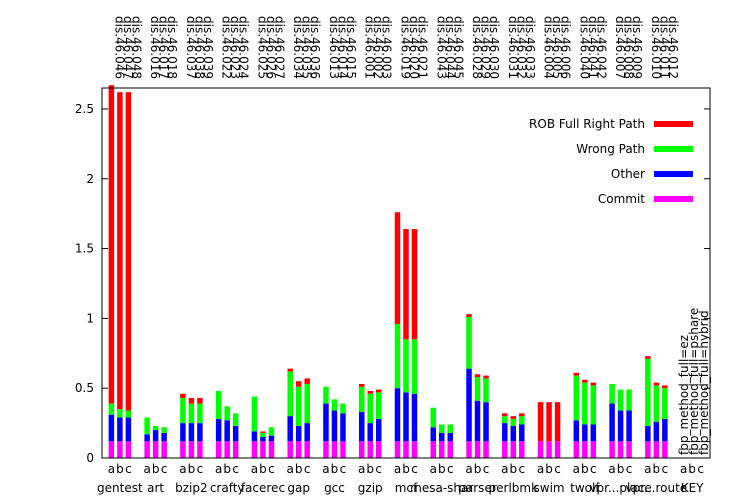 The image size is (741, 500). What do you see at coordinates (290, 394) in the screenshot?
I see `bar-wrong-gap-a` at bounding box center [290, 394].